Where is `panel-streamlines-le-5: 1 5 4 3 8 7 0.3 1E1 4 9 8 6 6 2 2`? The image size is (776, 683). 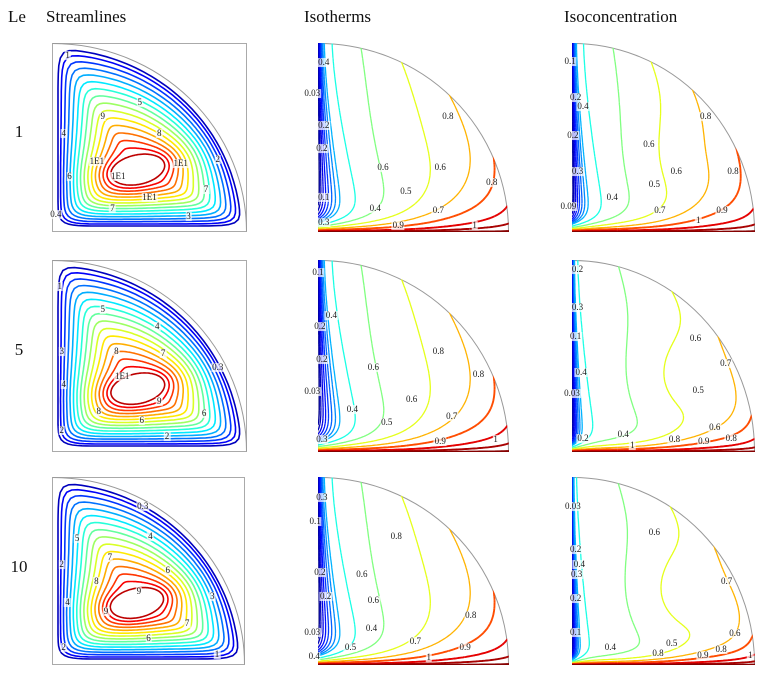 panel-streamlines-le-5: 1 5 4 3 8 7 0.3 1E1 4 9 8 6 6 2 2 is located at coordinates (149, 356).